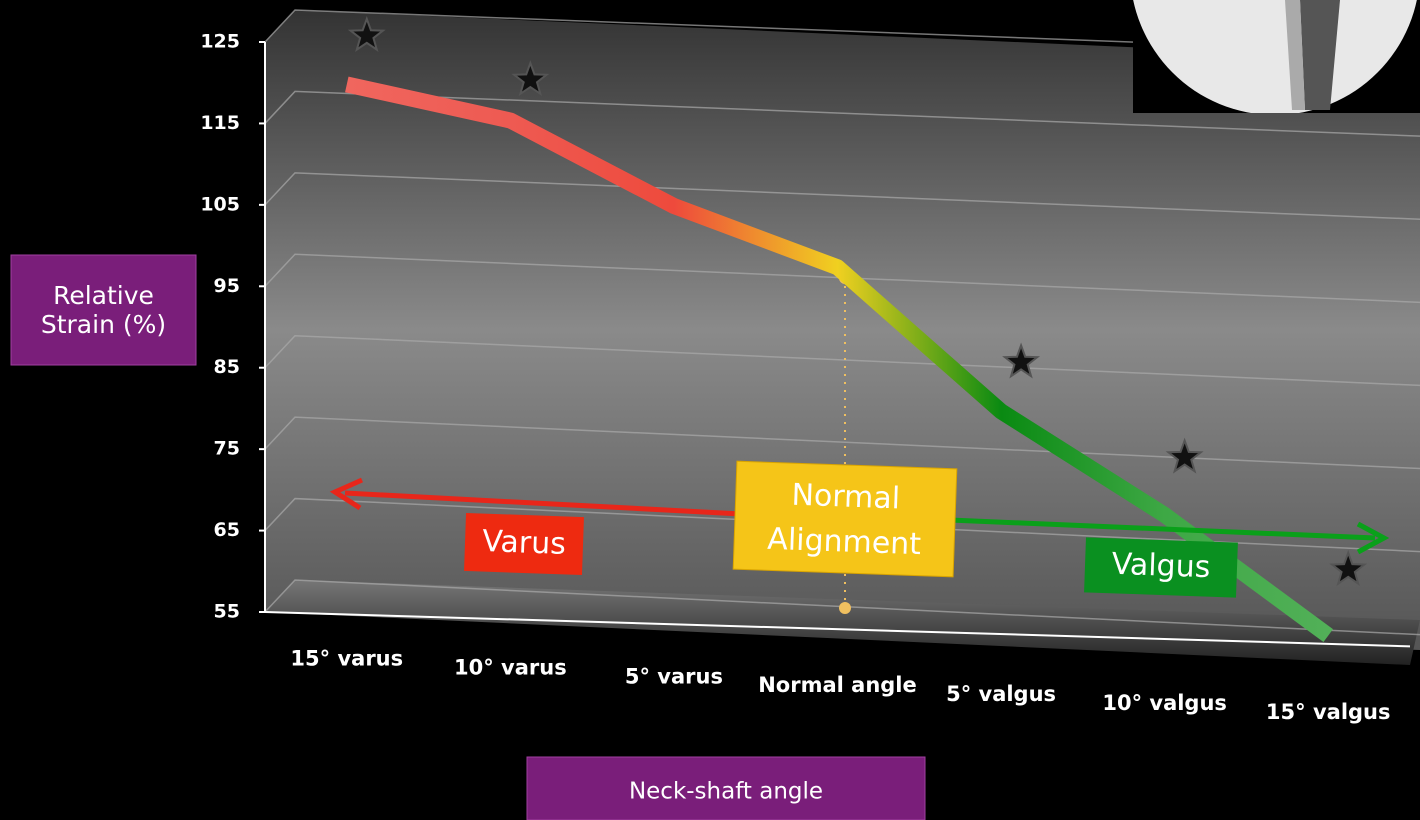 The height and width of the screenshot is (820, 1420). What do you see at coordinates (837, 629) in the screenshot?
I see `x-axis` at bounding box center [837, 629].